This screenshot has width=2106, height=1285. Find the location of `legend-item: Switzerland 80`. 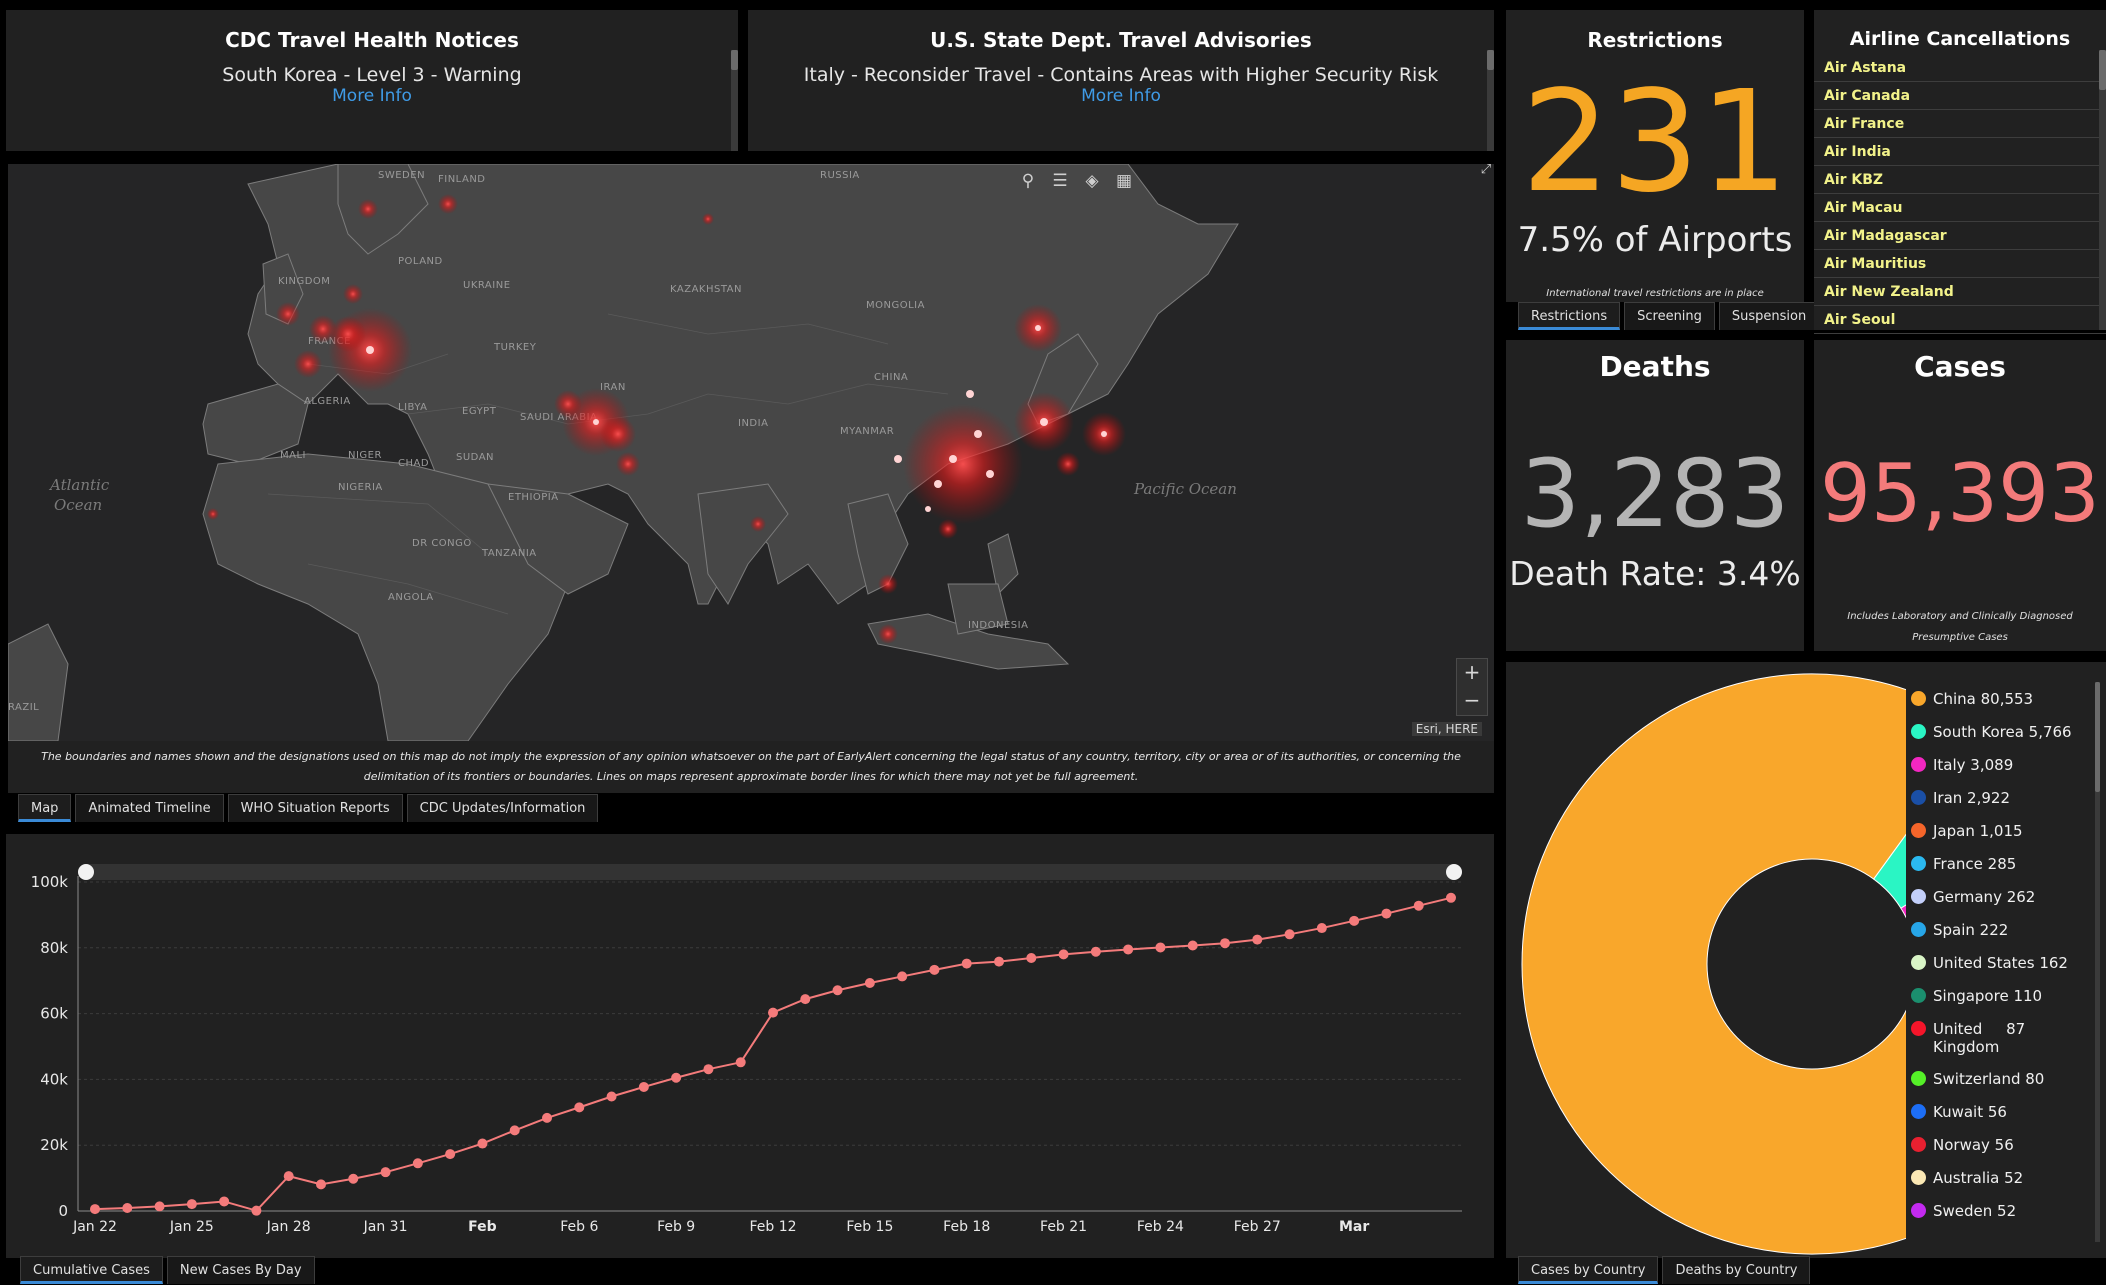

legend-item: Switzerland 80 is located at coordinates (2001, 1086).